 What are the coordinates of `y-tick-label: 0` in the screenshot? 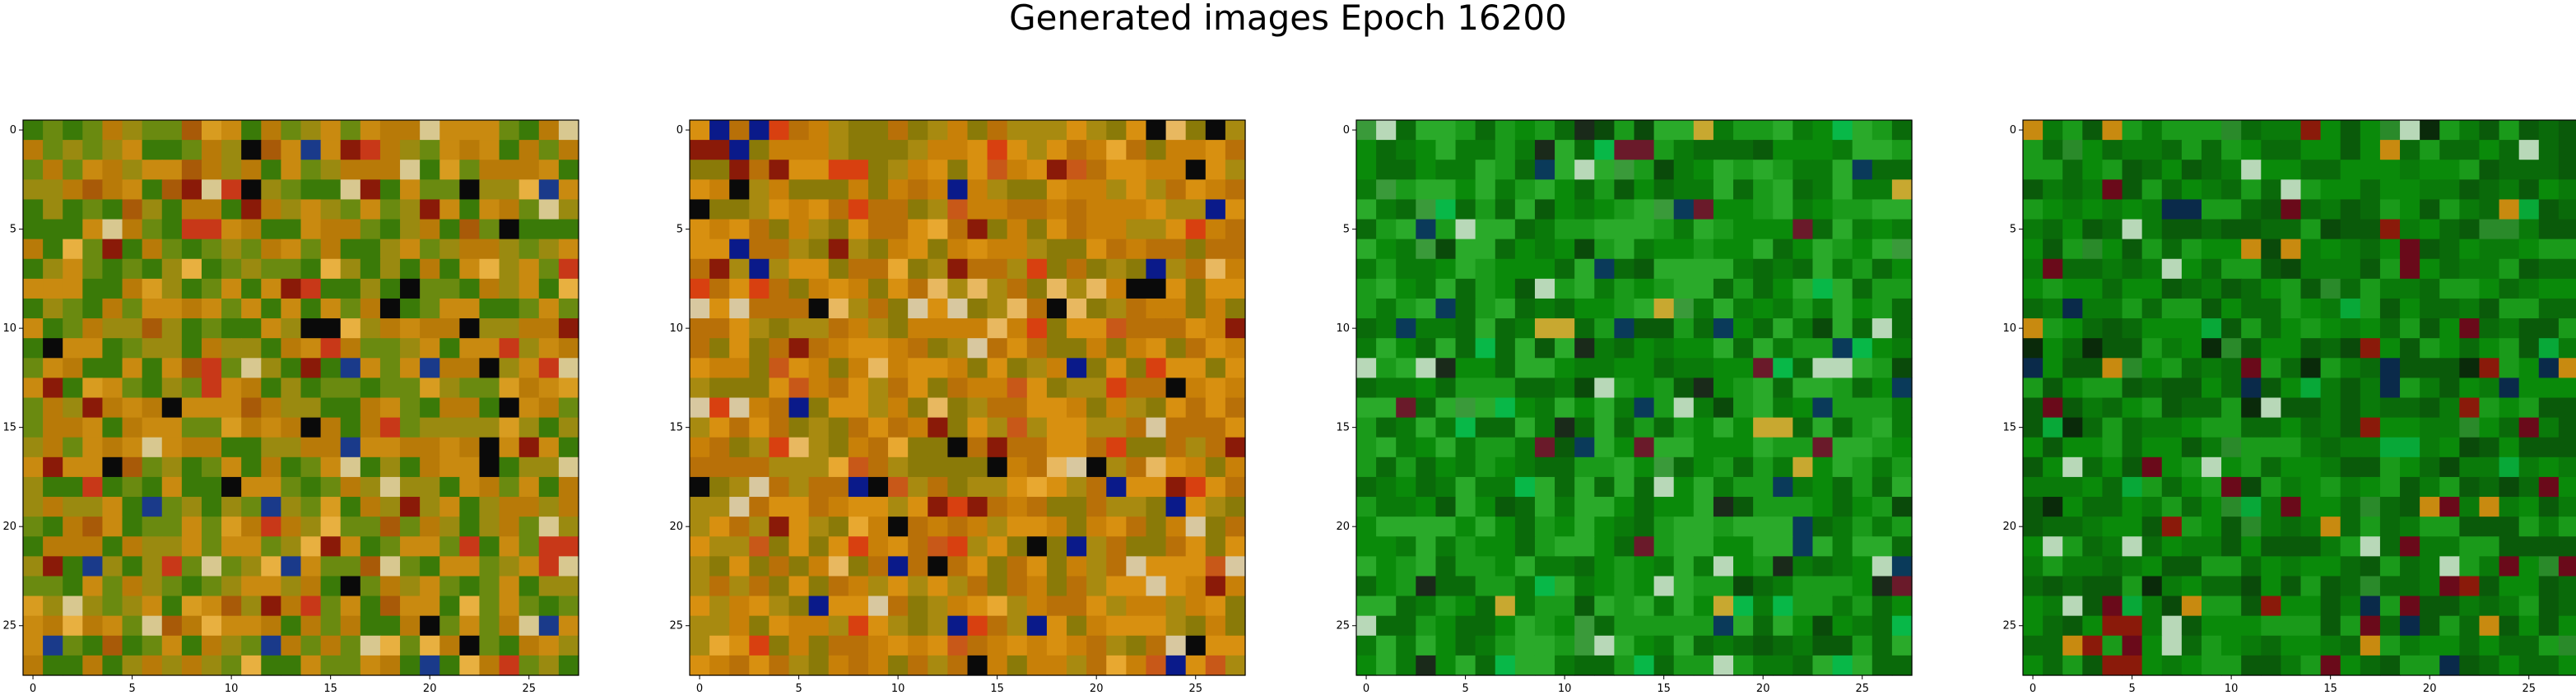 It's located at (2013, 130).